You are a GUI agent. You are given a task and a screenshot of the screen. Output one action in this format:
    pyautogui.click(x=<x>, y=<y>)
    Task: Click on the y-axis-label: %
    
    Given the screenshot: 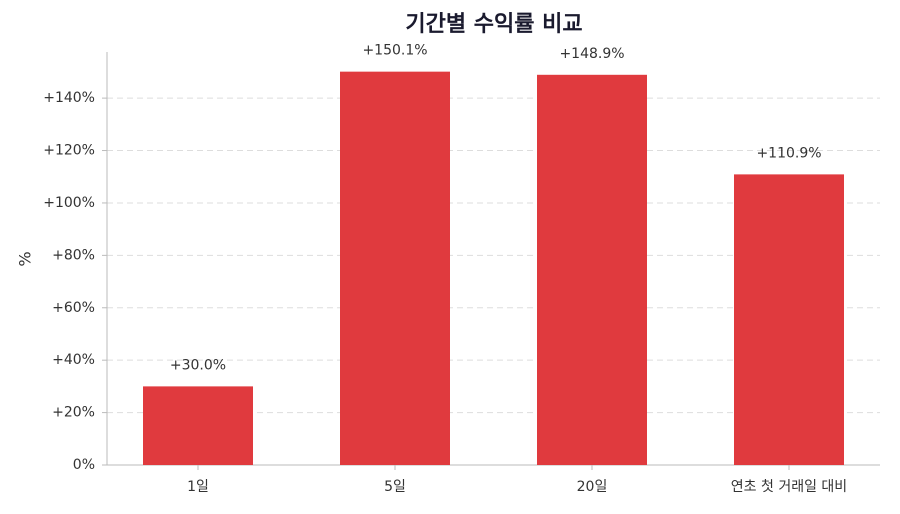 What is the action you would take?
    pyautogui.click(x=25, y=258)
    